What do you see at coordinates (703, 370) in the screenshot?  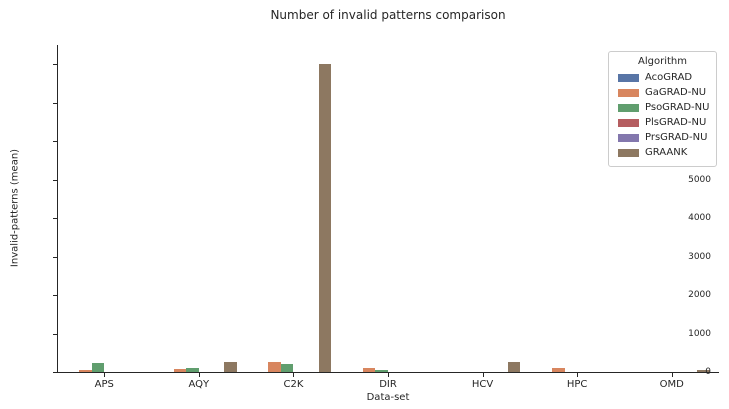 I see `bar-GRAANK-OMD` at bounding box center [703, 370].